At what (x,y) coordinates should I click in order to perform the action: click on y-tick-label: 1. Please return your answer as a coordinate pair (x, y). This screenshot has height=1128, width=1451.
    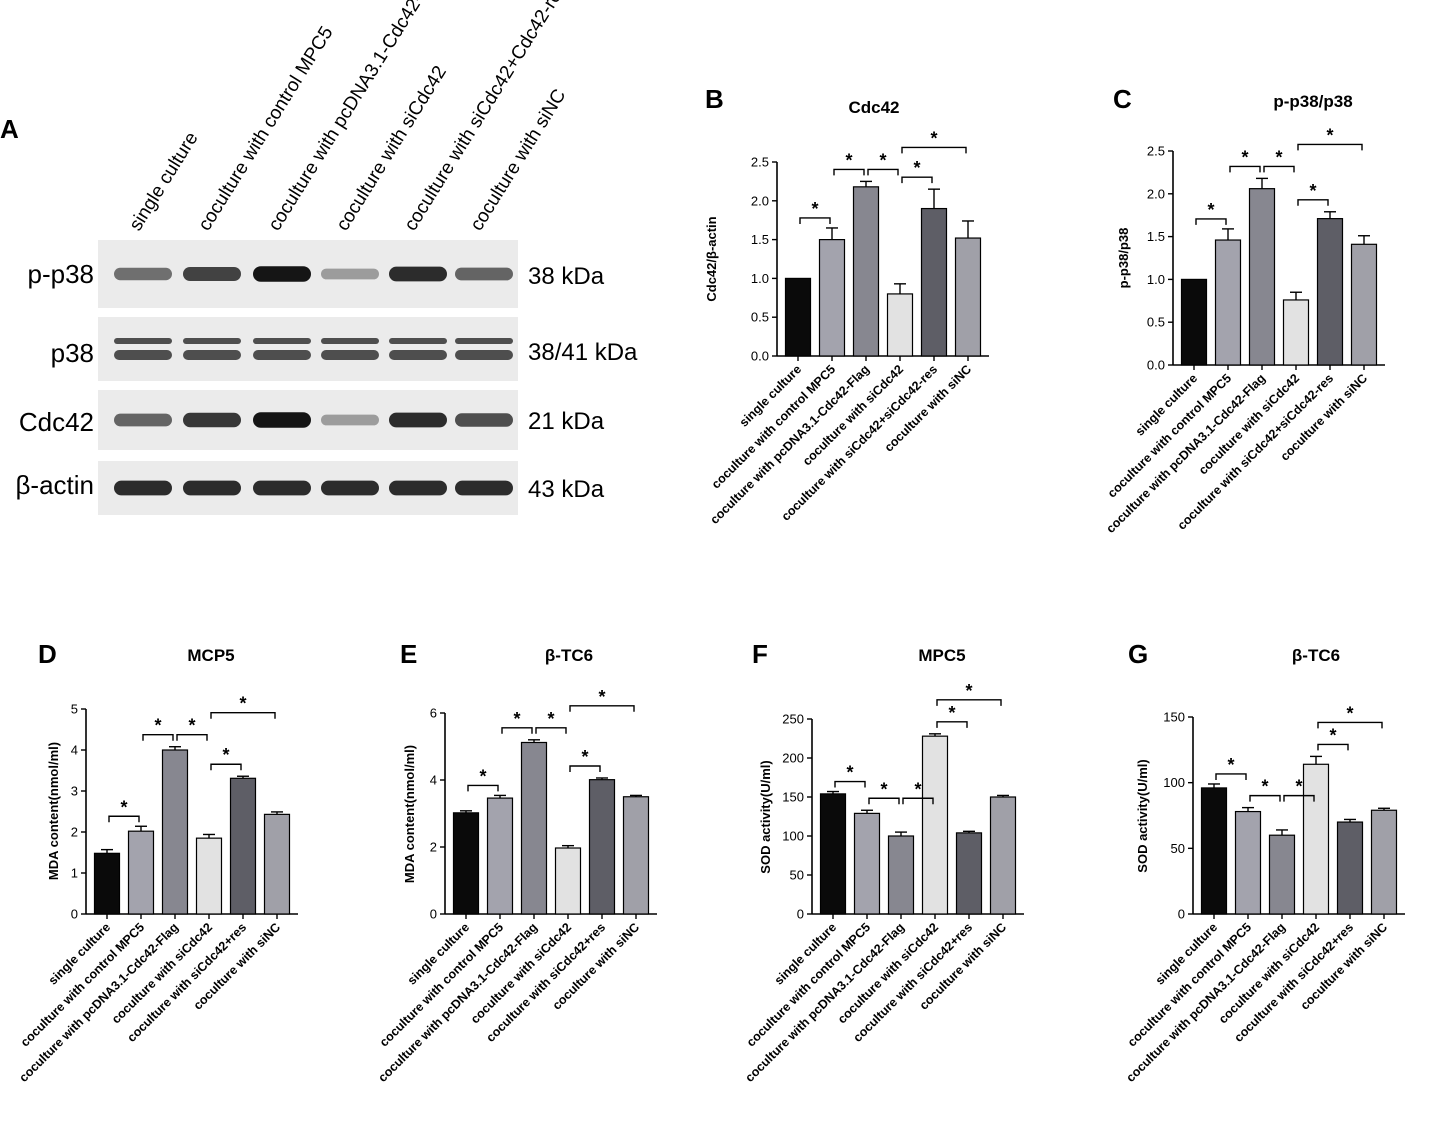
    Looking at the image, I should click on (74, 873).